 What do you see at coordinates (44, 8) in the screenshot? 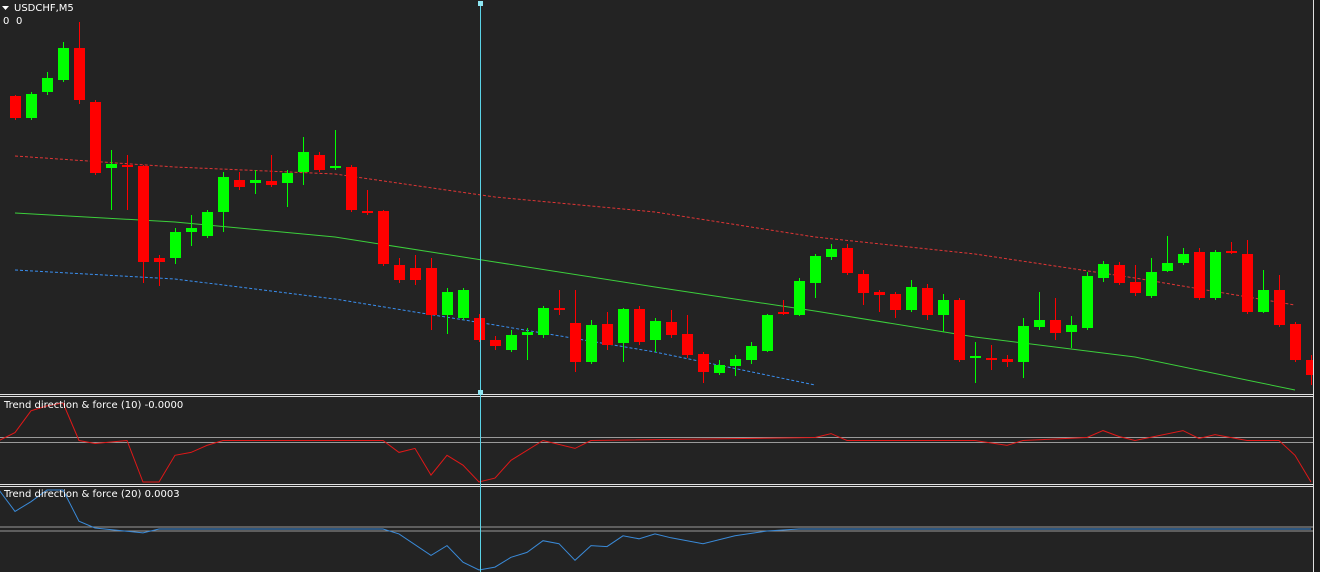
I see `symbol-title: USDCHF,M5` at bounding box center [44, 8].